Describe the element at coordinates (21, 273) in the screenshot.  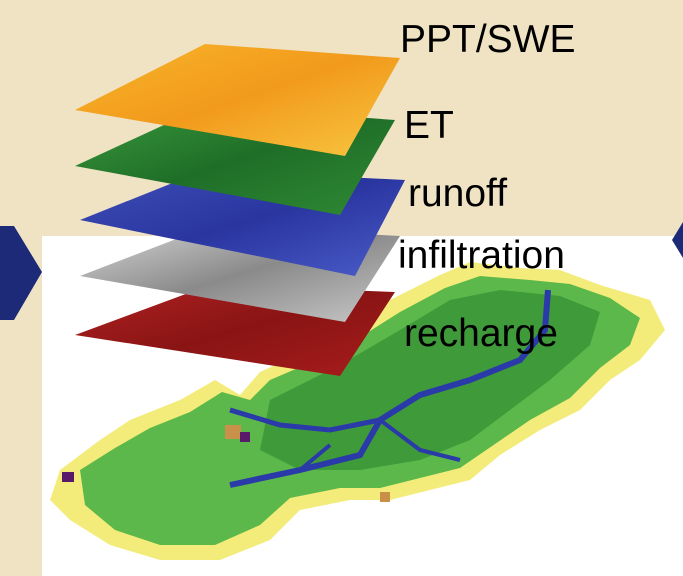
I see `left-arrow` at that location.